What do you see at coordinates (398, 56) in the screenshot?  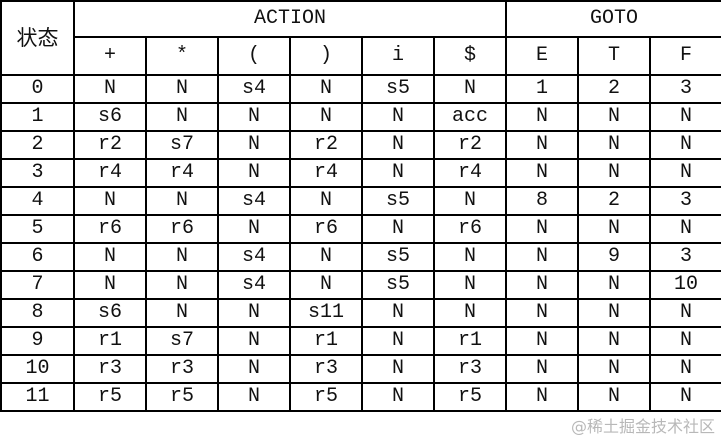 I see `action-symbol-header: i` at bounding box center [398, 56].